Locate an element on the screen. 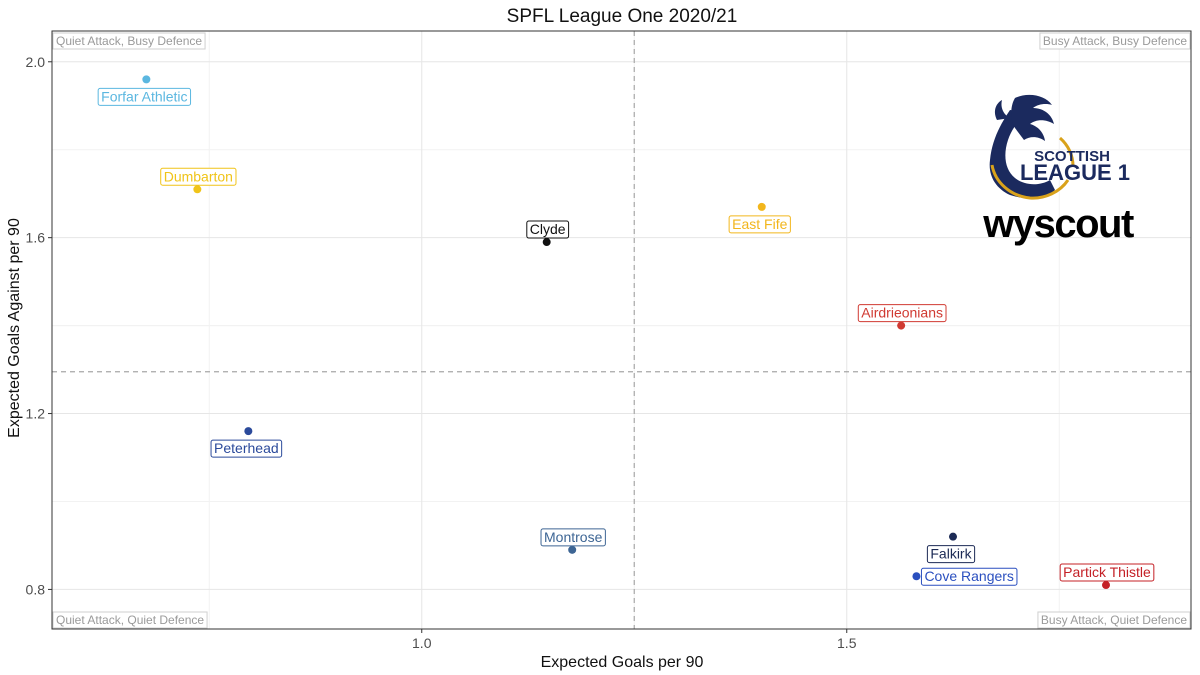  team-label: East Fife is located at coordinates (759, 224).